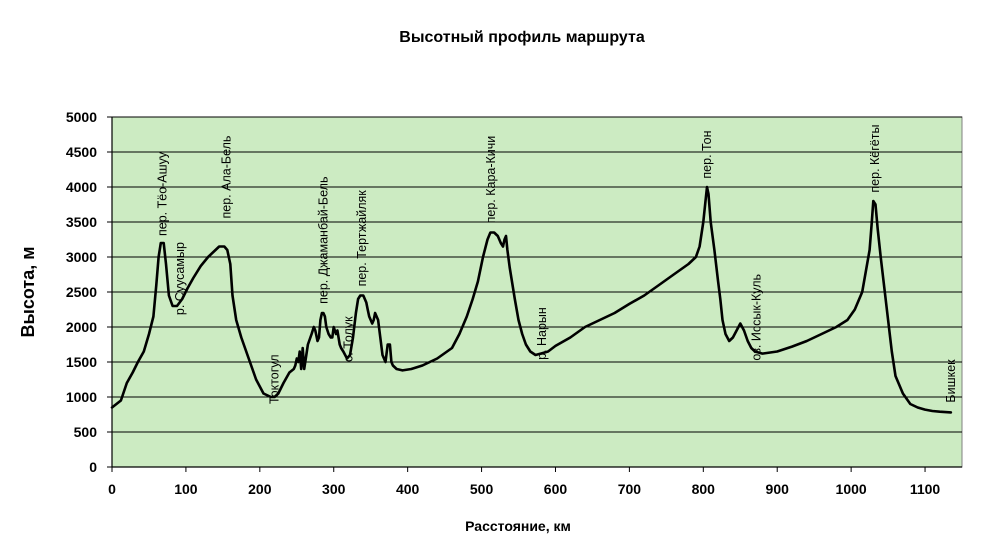 The image size is (1000, 550). I want to click on annotation-label: оз. Иссык-Куль, so click(757, 317).